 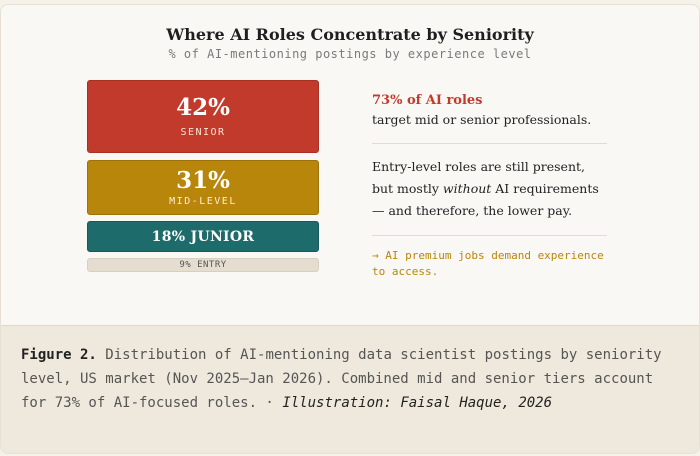 I want to click on highlight-detail: target mid or senior professionals., so click(x=482, y=119).